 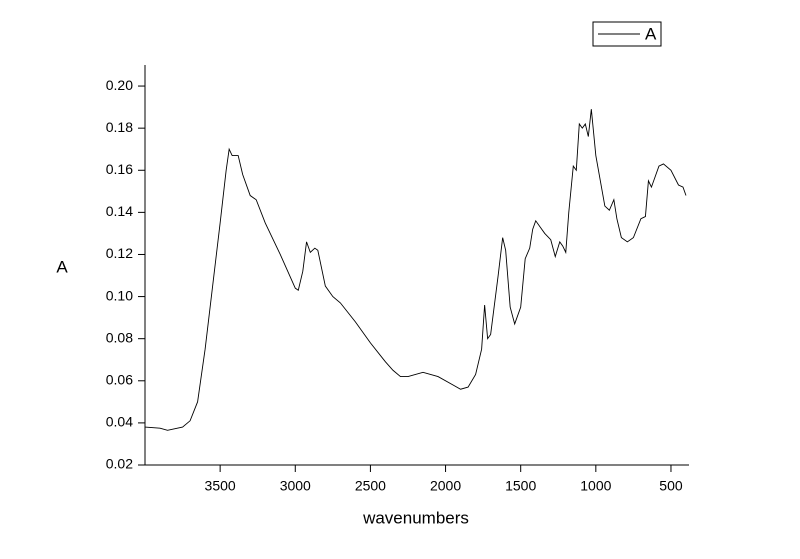 What do you see at coordinates (295, 486) in the screenshot?
I see `x-tick-label: 3000` at bounding box center [295, 486].